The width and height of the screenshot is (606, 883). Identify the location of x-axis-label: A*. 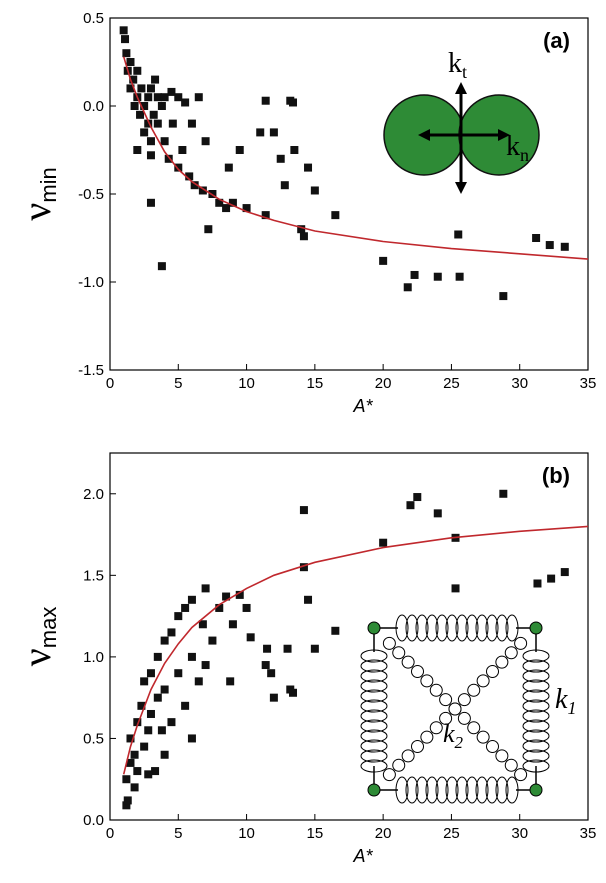
(362, 856).